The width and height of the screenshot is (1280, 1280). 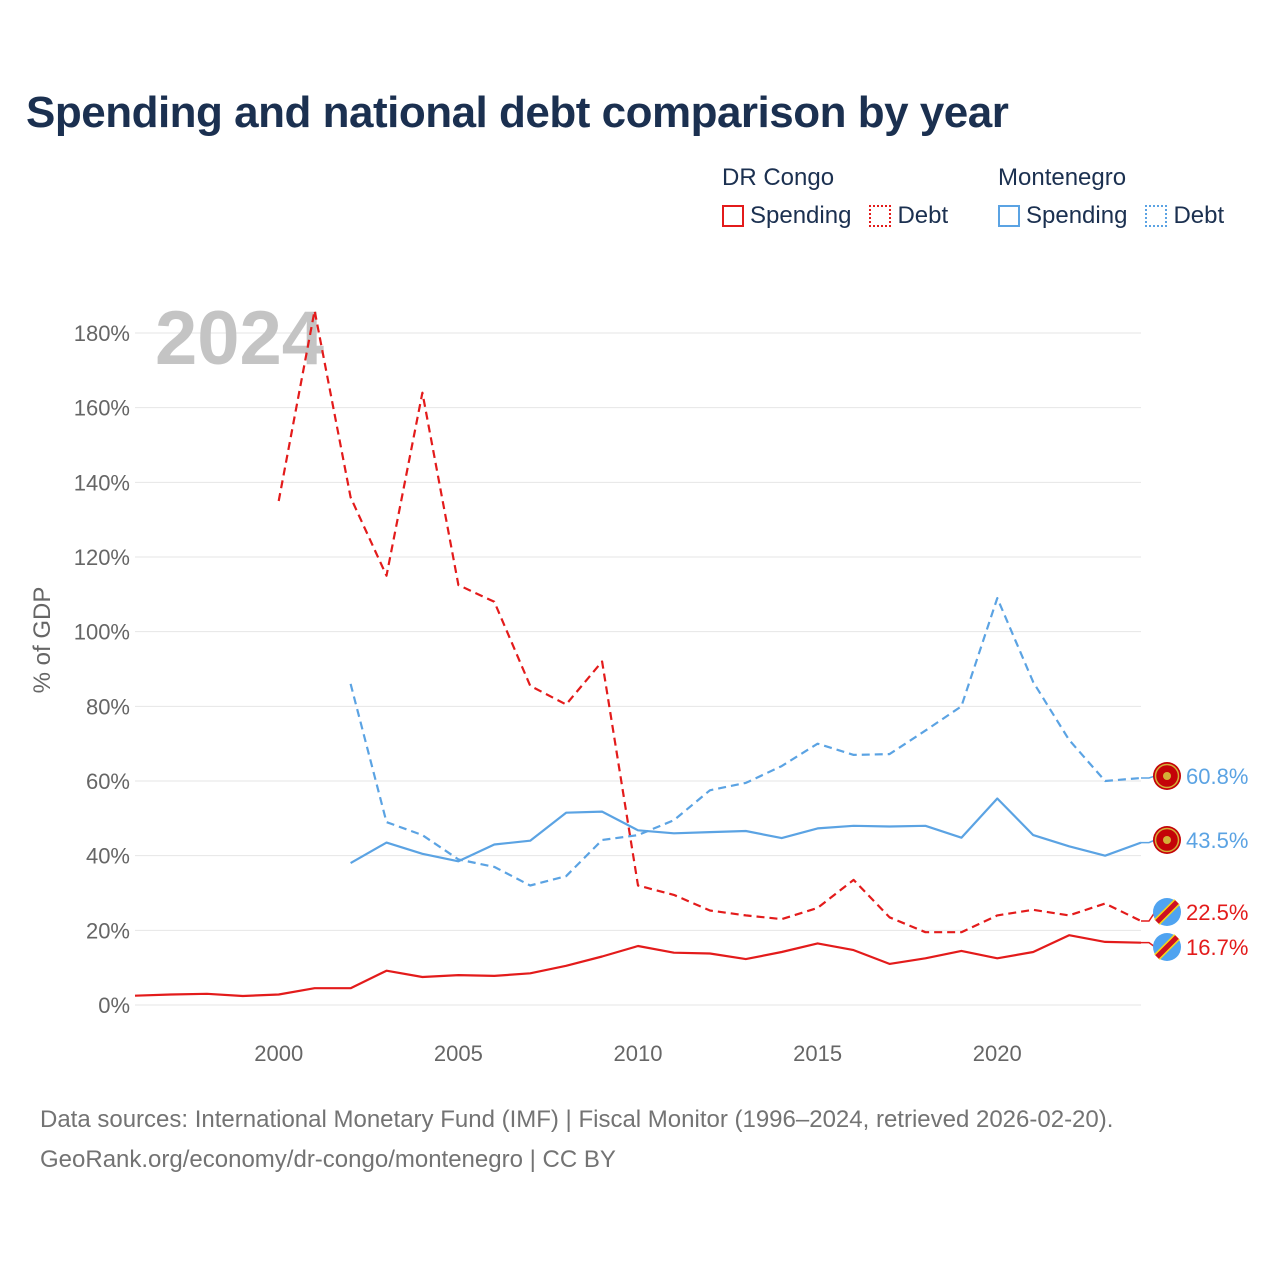 I want to click on y-axis: 0% 20% 40% 60% 80% 100% 120% 140% 160% 180%, so click(x=102, y=669).